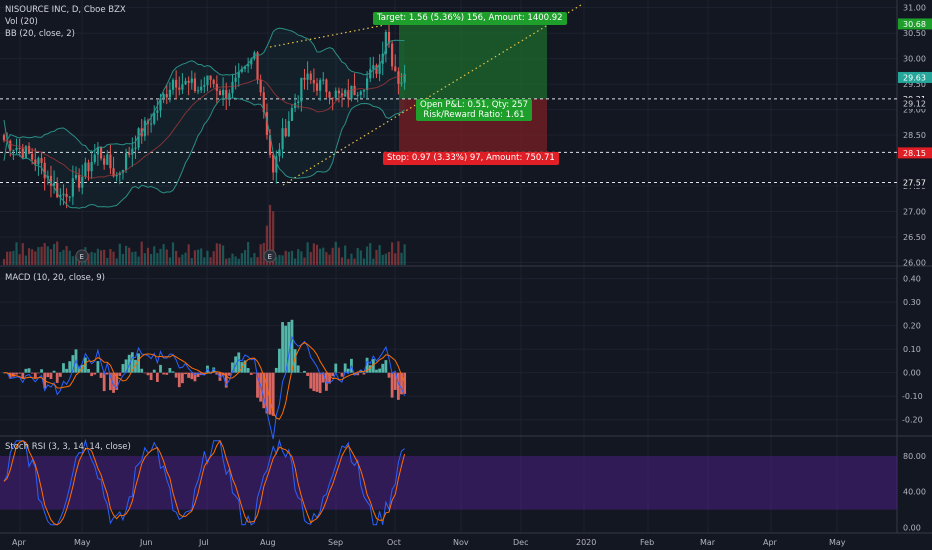  What do you see at coordinates (204, 118) in the screenshot?
I see `bollinger-fill` at bounding box center [204, 118].